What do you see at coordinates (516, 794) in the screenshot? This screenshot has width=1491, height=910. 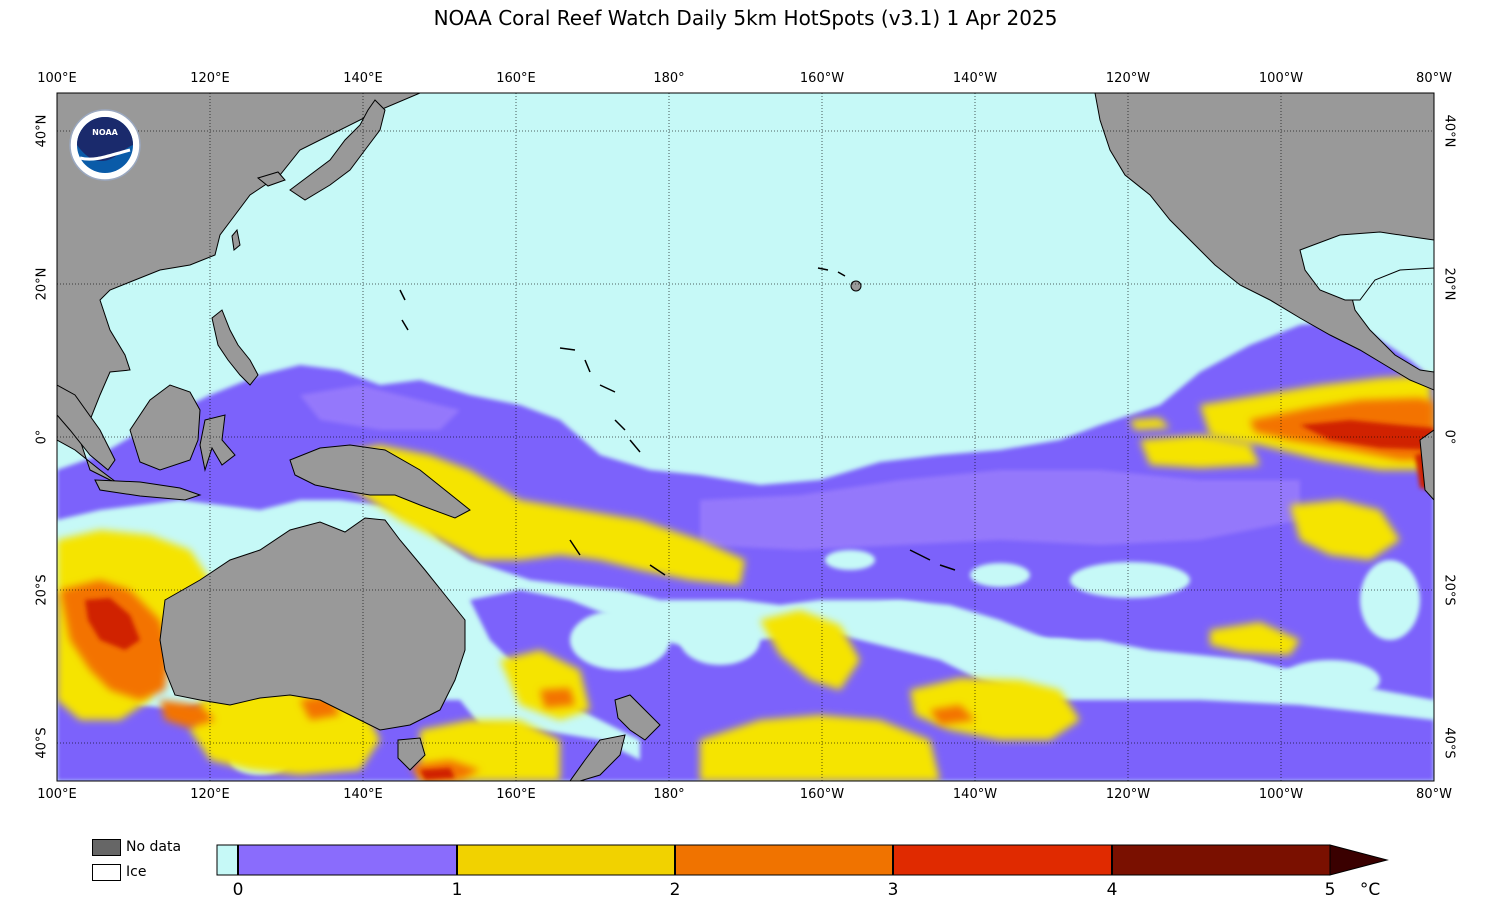 I see `lon-tick-bottom: 160°E` at bounding box center [516, 794].